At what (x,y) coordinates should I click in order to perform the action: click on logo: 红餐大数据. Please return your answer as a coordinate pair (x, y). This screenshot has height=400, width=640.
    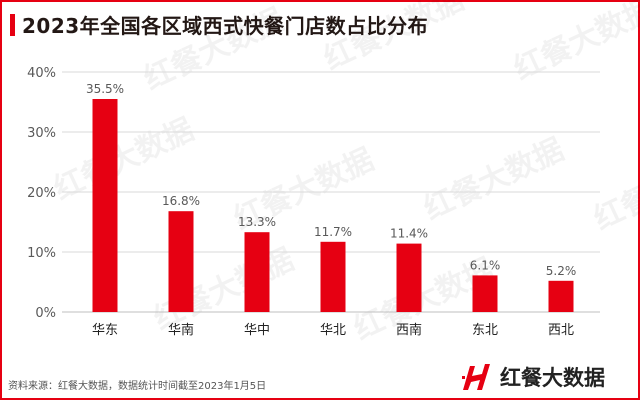
    Looking at the image, I should click on (533, 377).